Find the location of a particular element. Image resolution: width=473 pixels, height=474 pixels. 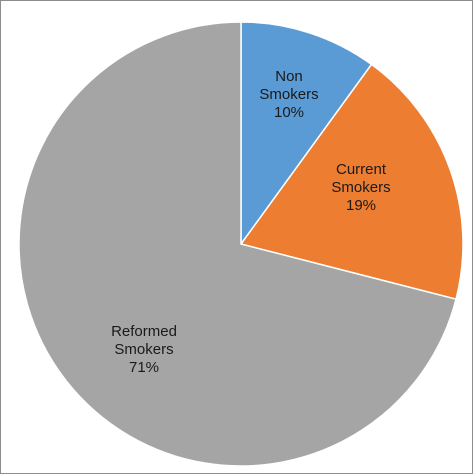

pie-category-label: Reformed is located at coordinates (144, 331).